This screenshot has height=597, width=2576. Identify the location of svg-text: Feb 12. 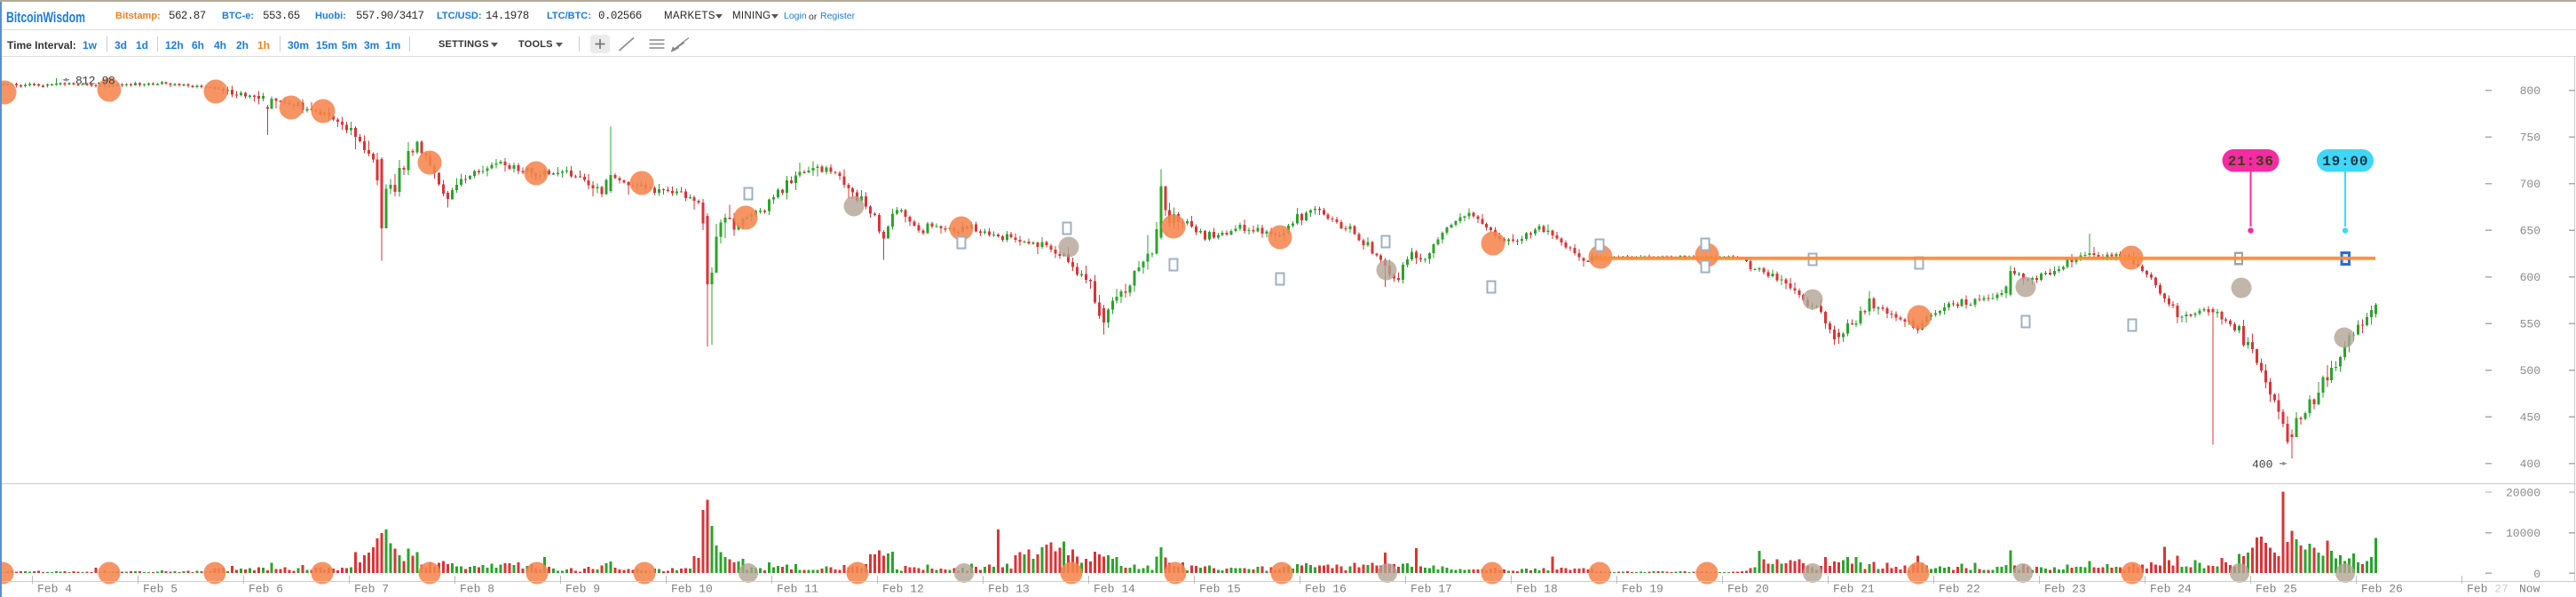
(903, 589).